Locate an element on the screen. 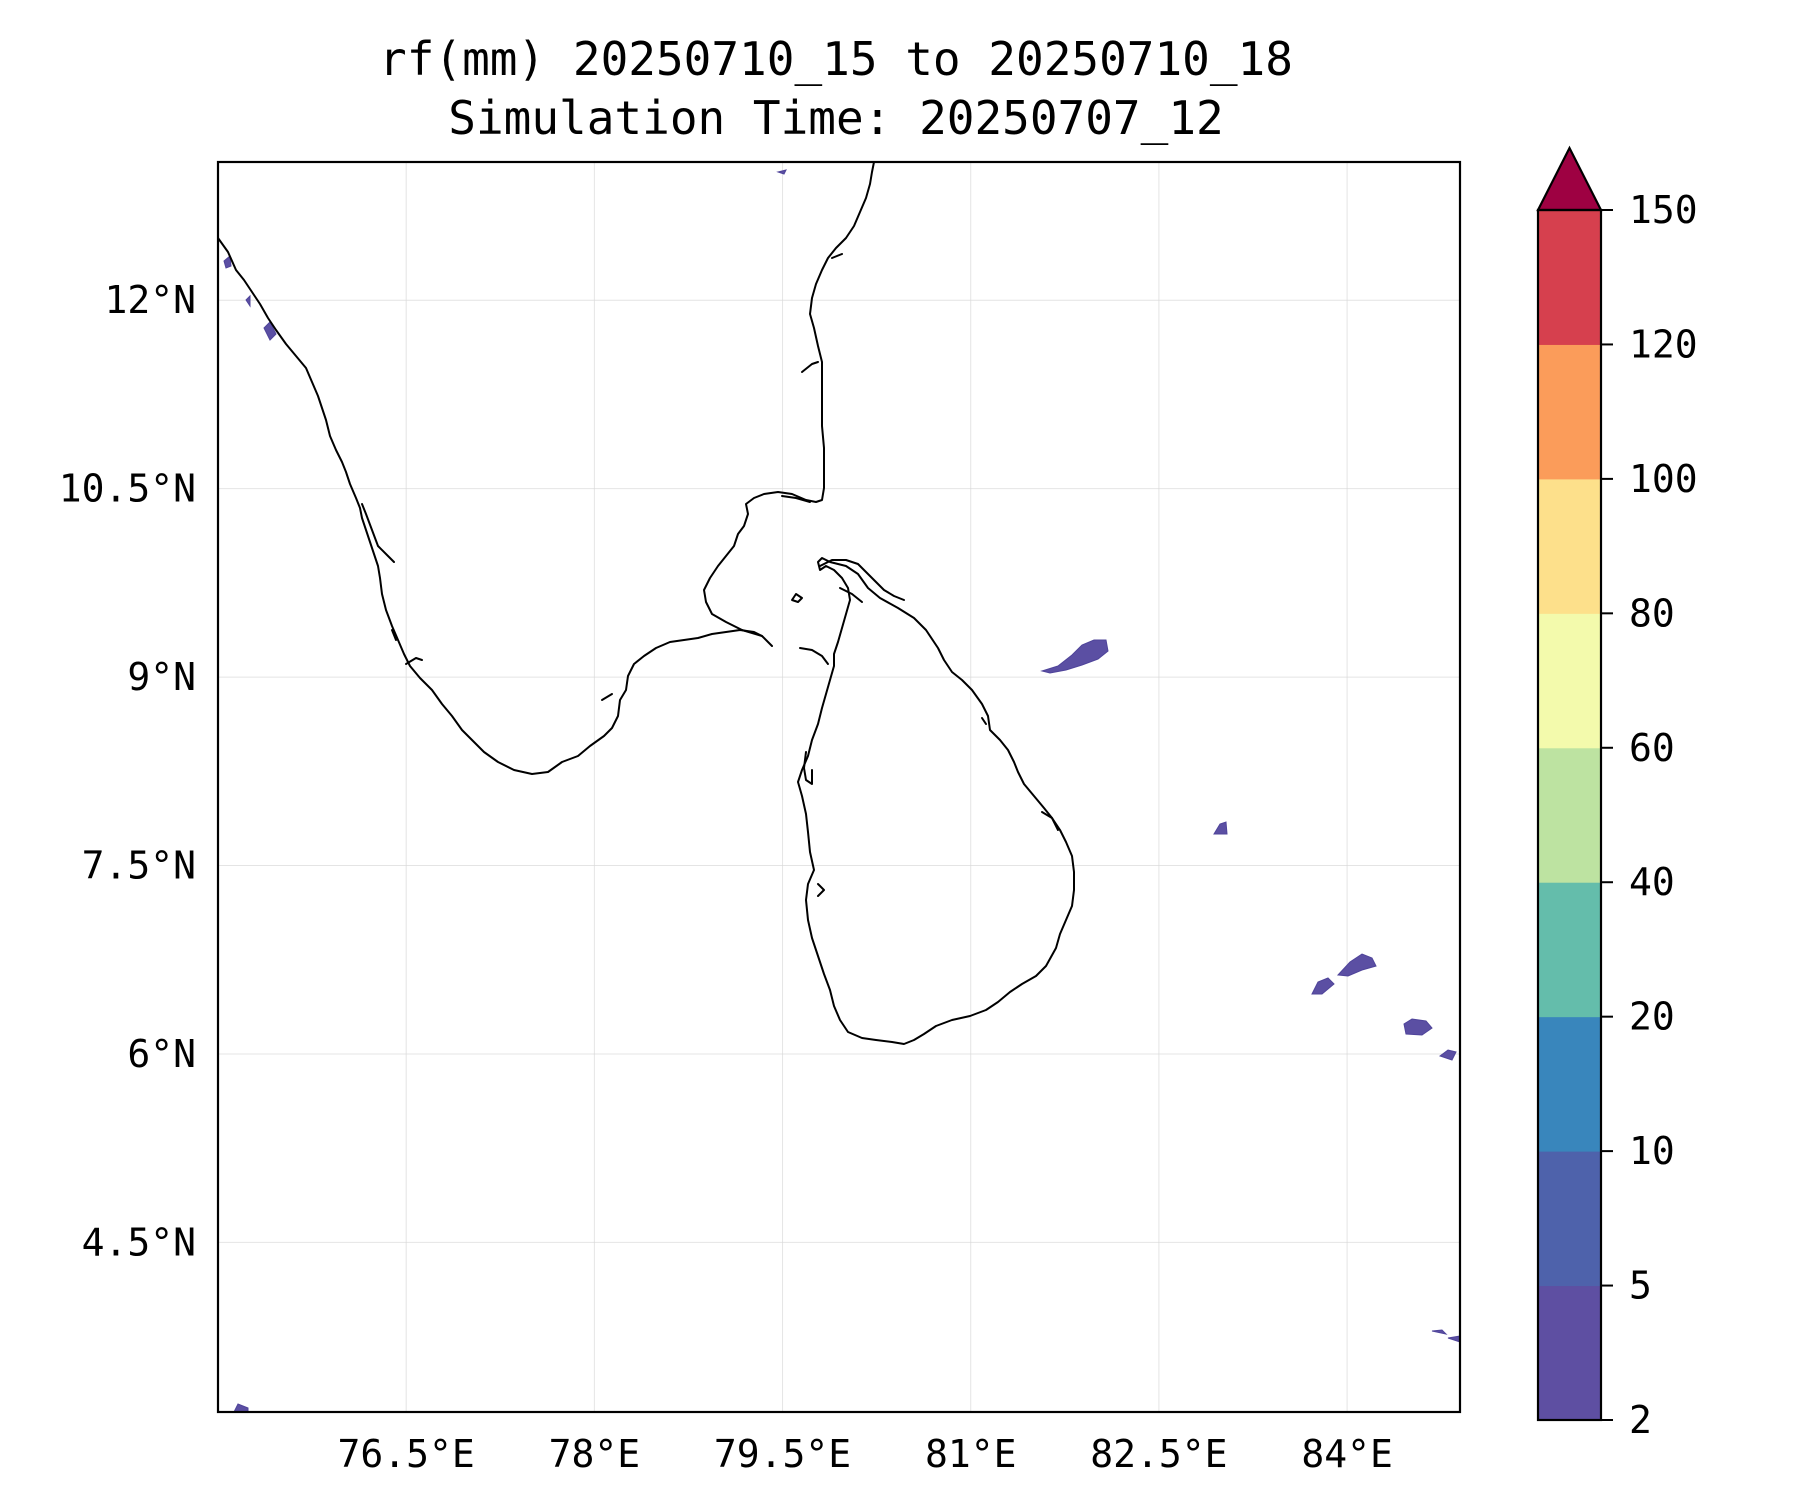  map-title-line1: rf(mm) 20250710_15 to 20250710_18 is located at coordinates (836, 59).